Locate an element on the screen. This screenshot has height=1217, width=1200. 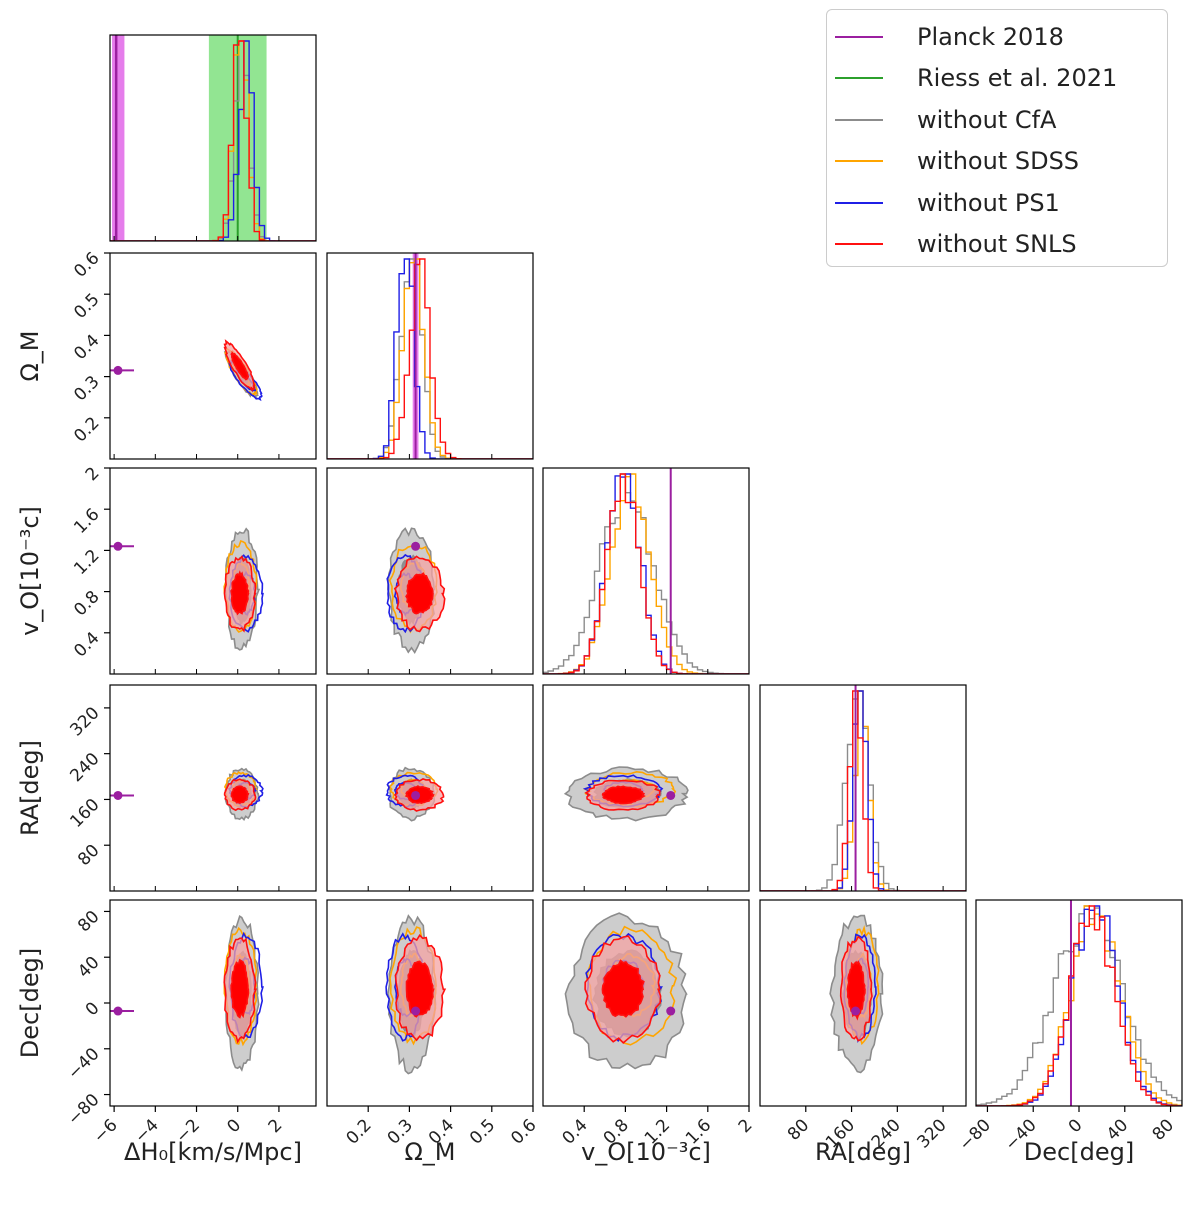
legend-item-without-snls: without SNLS is located at coordinates (997, 245).